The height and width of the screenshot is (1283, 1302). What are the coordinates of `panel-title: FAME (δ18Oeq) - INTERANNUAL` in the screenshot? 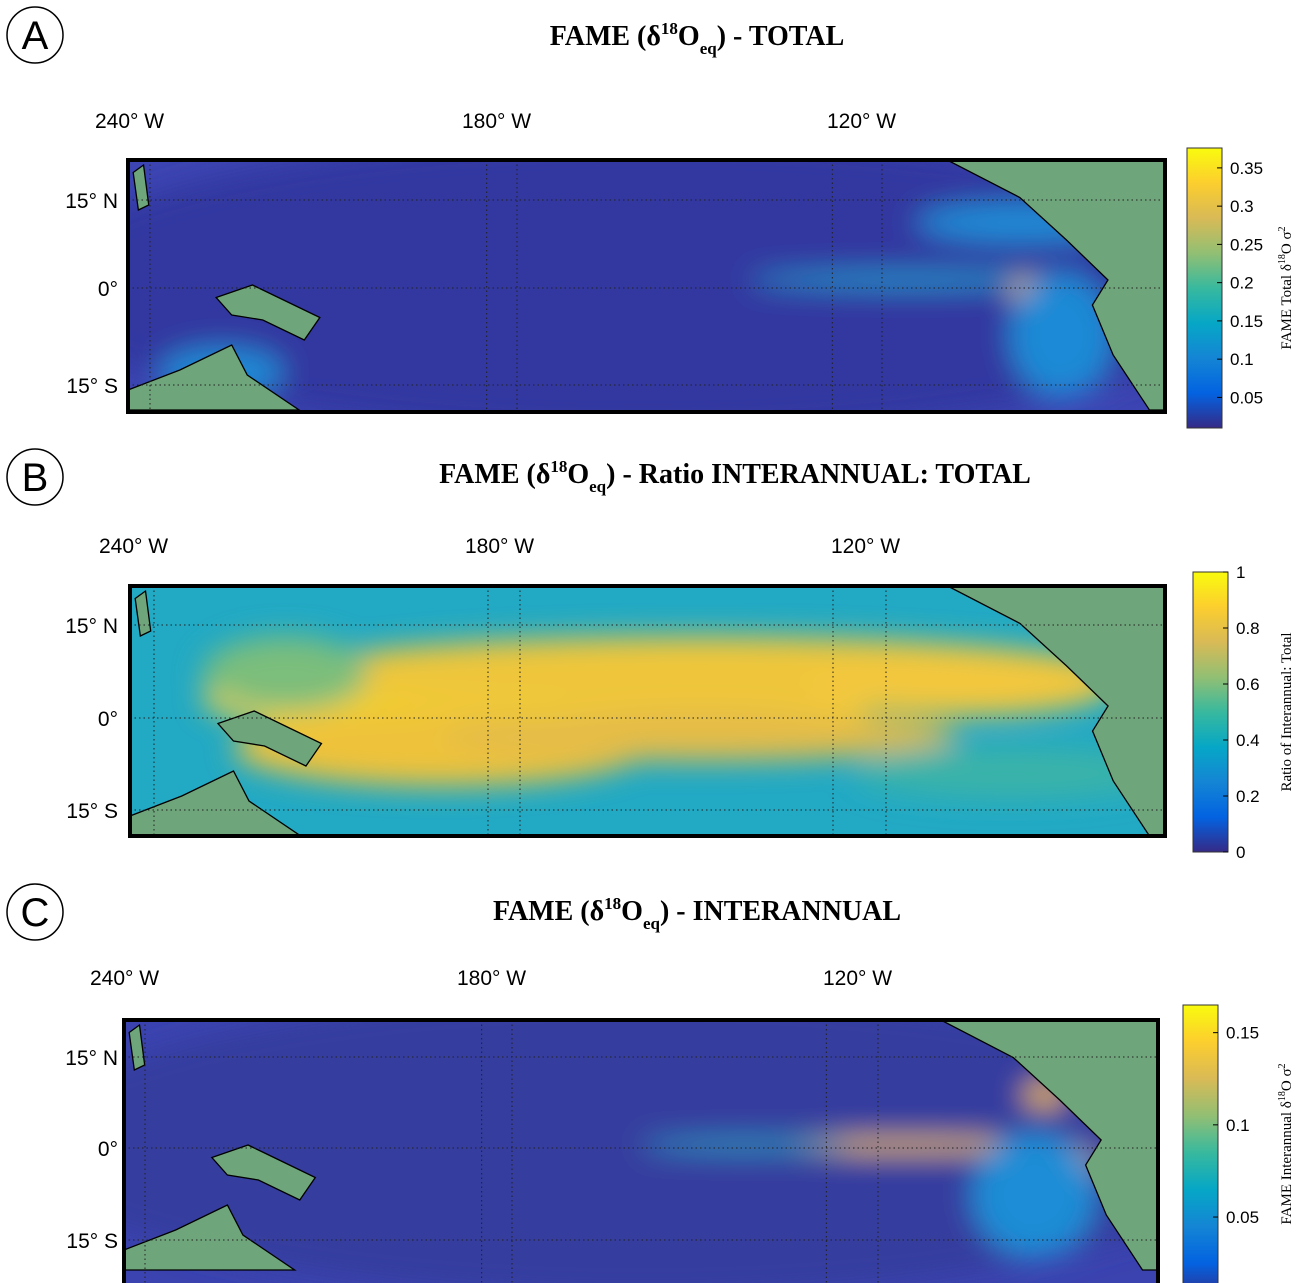 It's located at (697, 913).